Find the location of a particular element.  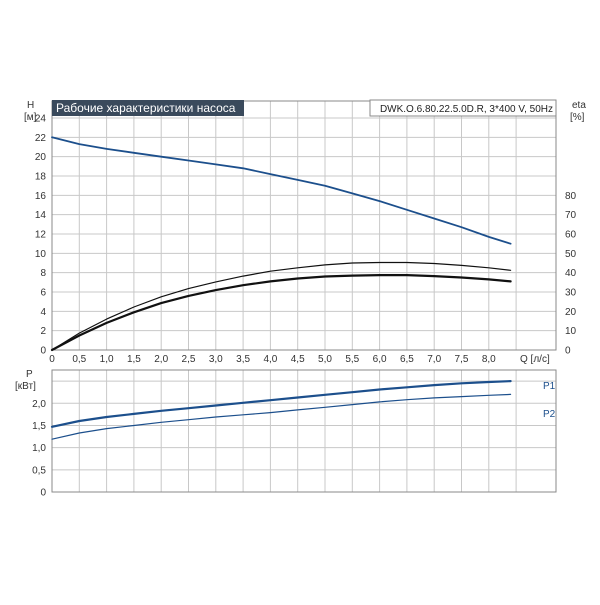

model-label-box is located at coordinates (463, 108).